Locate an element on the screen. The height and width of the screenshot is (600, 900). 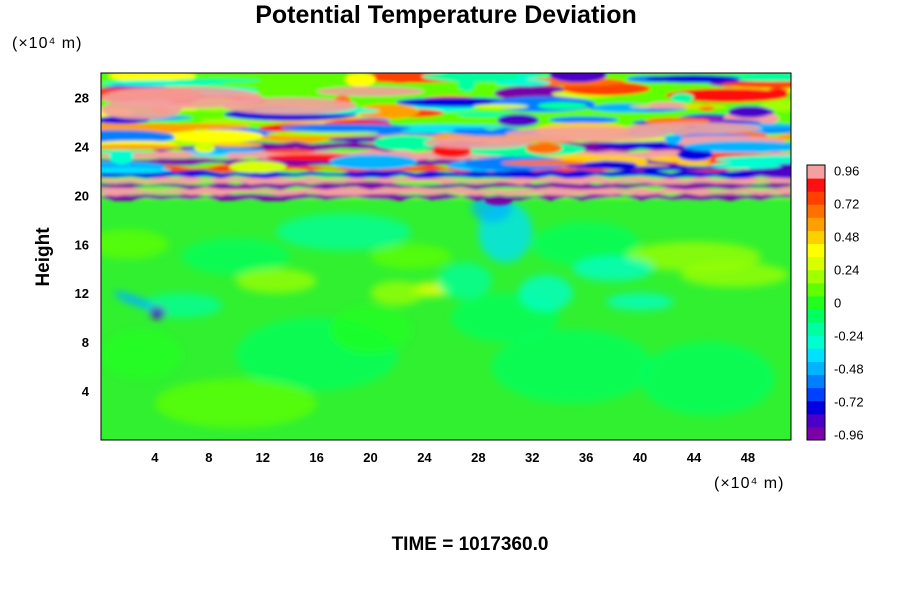
y-tick-label: 12 is located at coordinates (82, 293).